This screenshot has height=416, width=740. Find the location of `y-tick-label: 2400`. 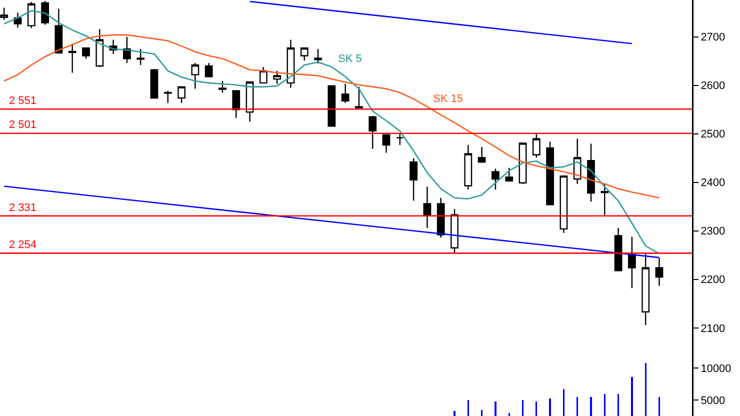

y-tick-label: 2400 is located at coordinates (713, 183).